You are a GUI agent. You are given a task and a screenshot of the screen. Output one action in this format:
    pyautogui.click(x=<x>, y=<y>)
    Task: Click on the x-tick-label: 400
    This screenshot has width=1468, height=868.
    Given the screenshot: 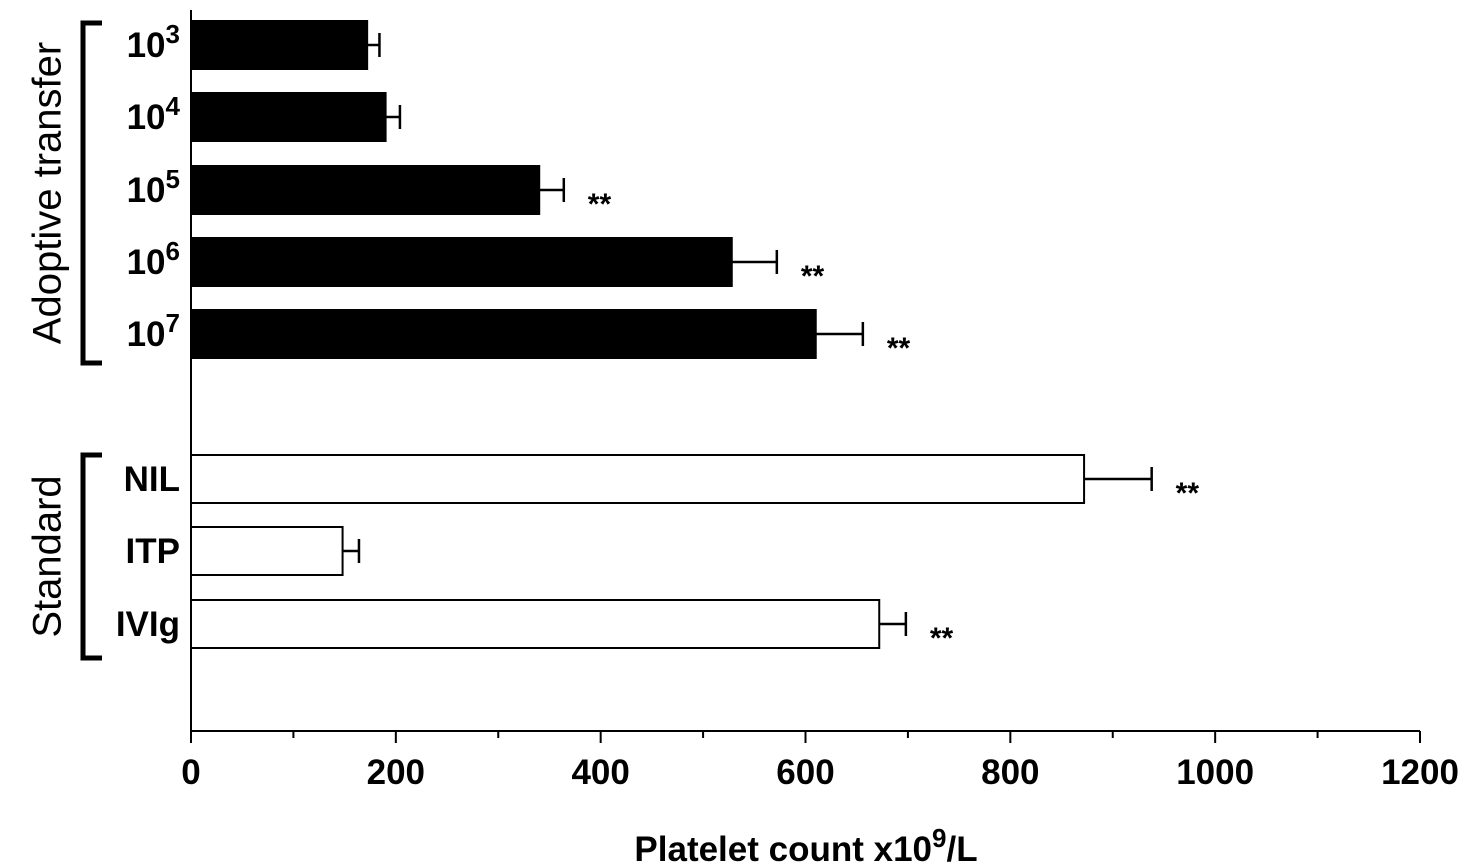 What is the action you would take?
    pyautogui.click(x=600, y=772)
    